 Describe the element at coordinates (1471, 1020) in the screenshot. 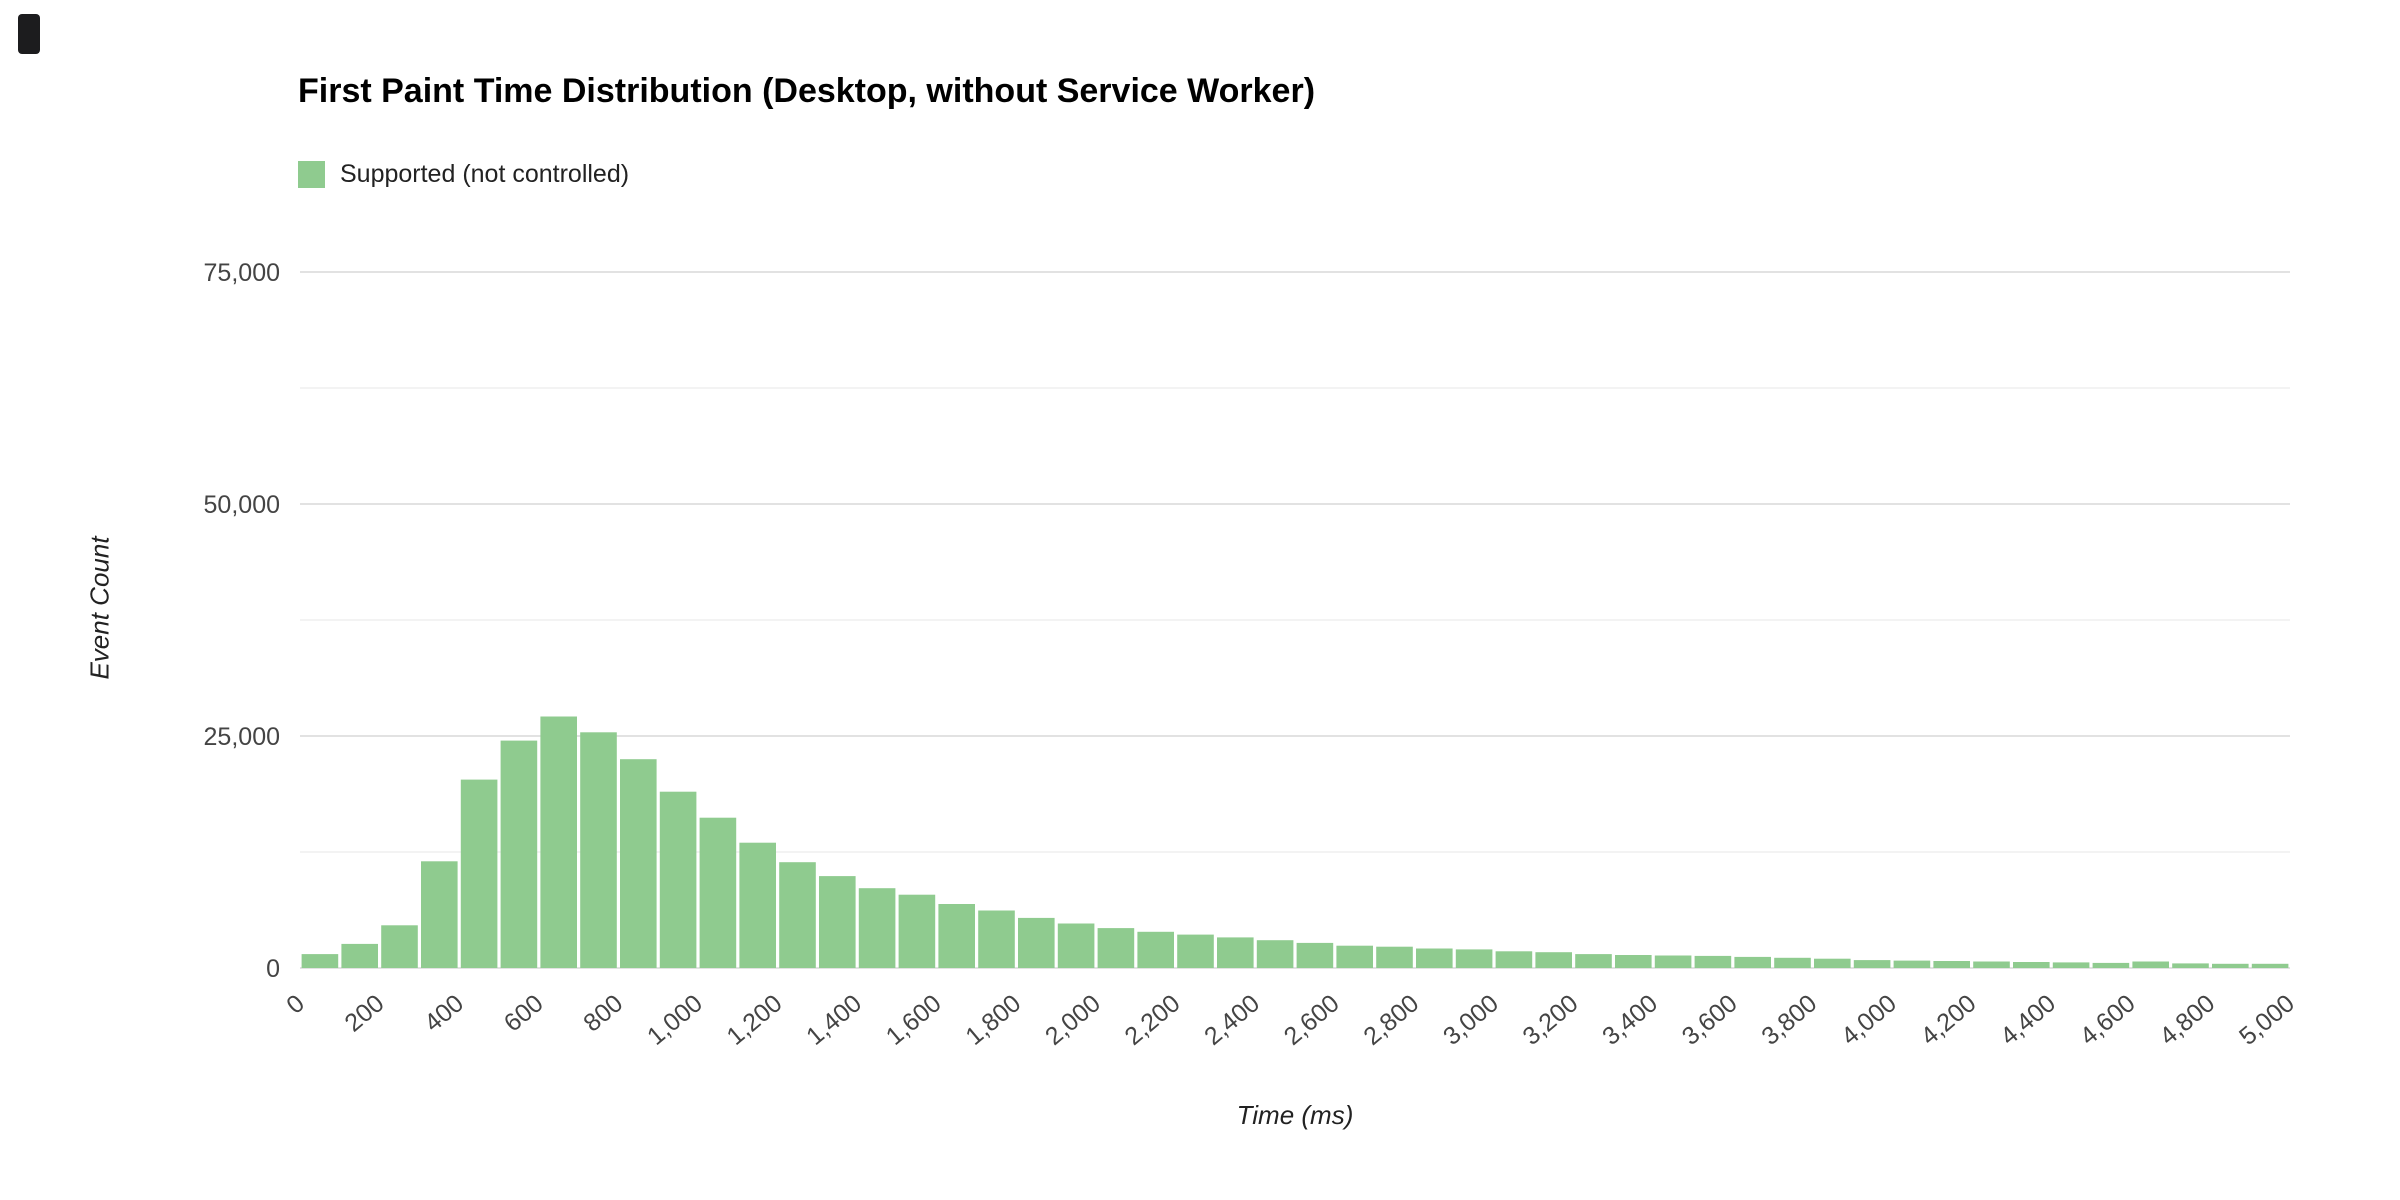

I see `x-tick-label: 3,000` at that location.